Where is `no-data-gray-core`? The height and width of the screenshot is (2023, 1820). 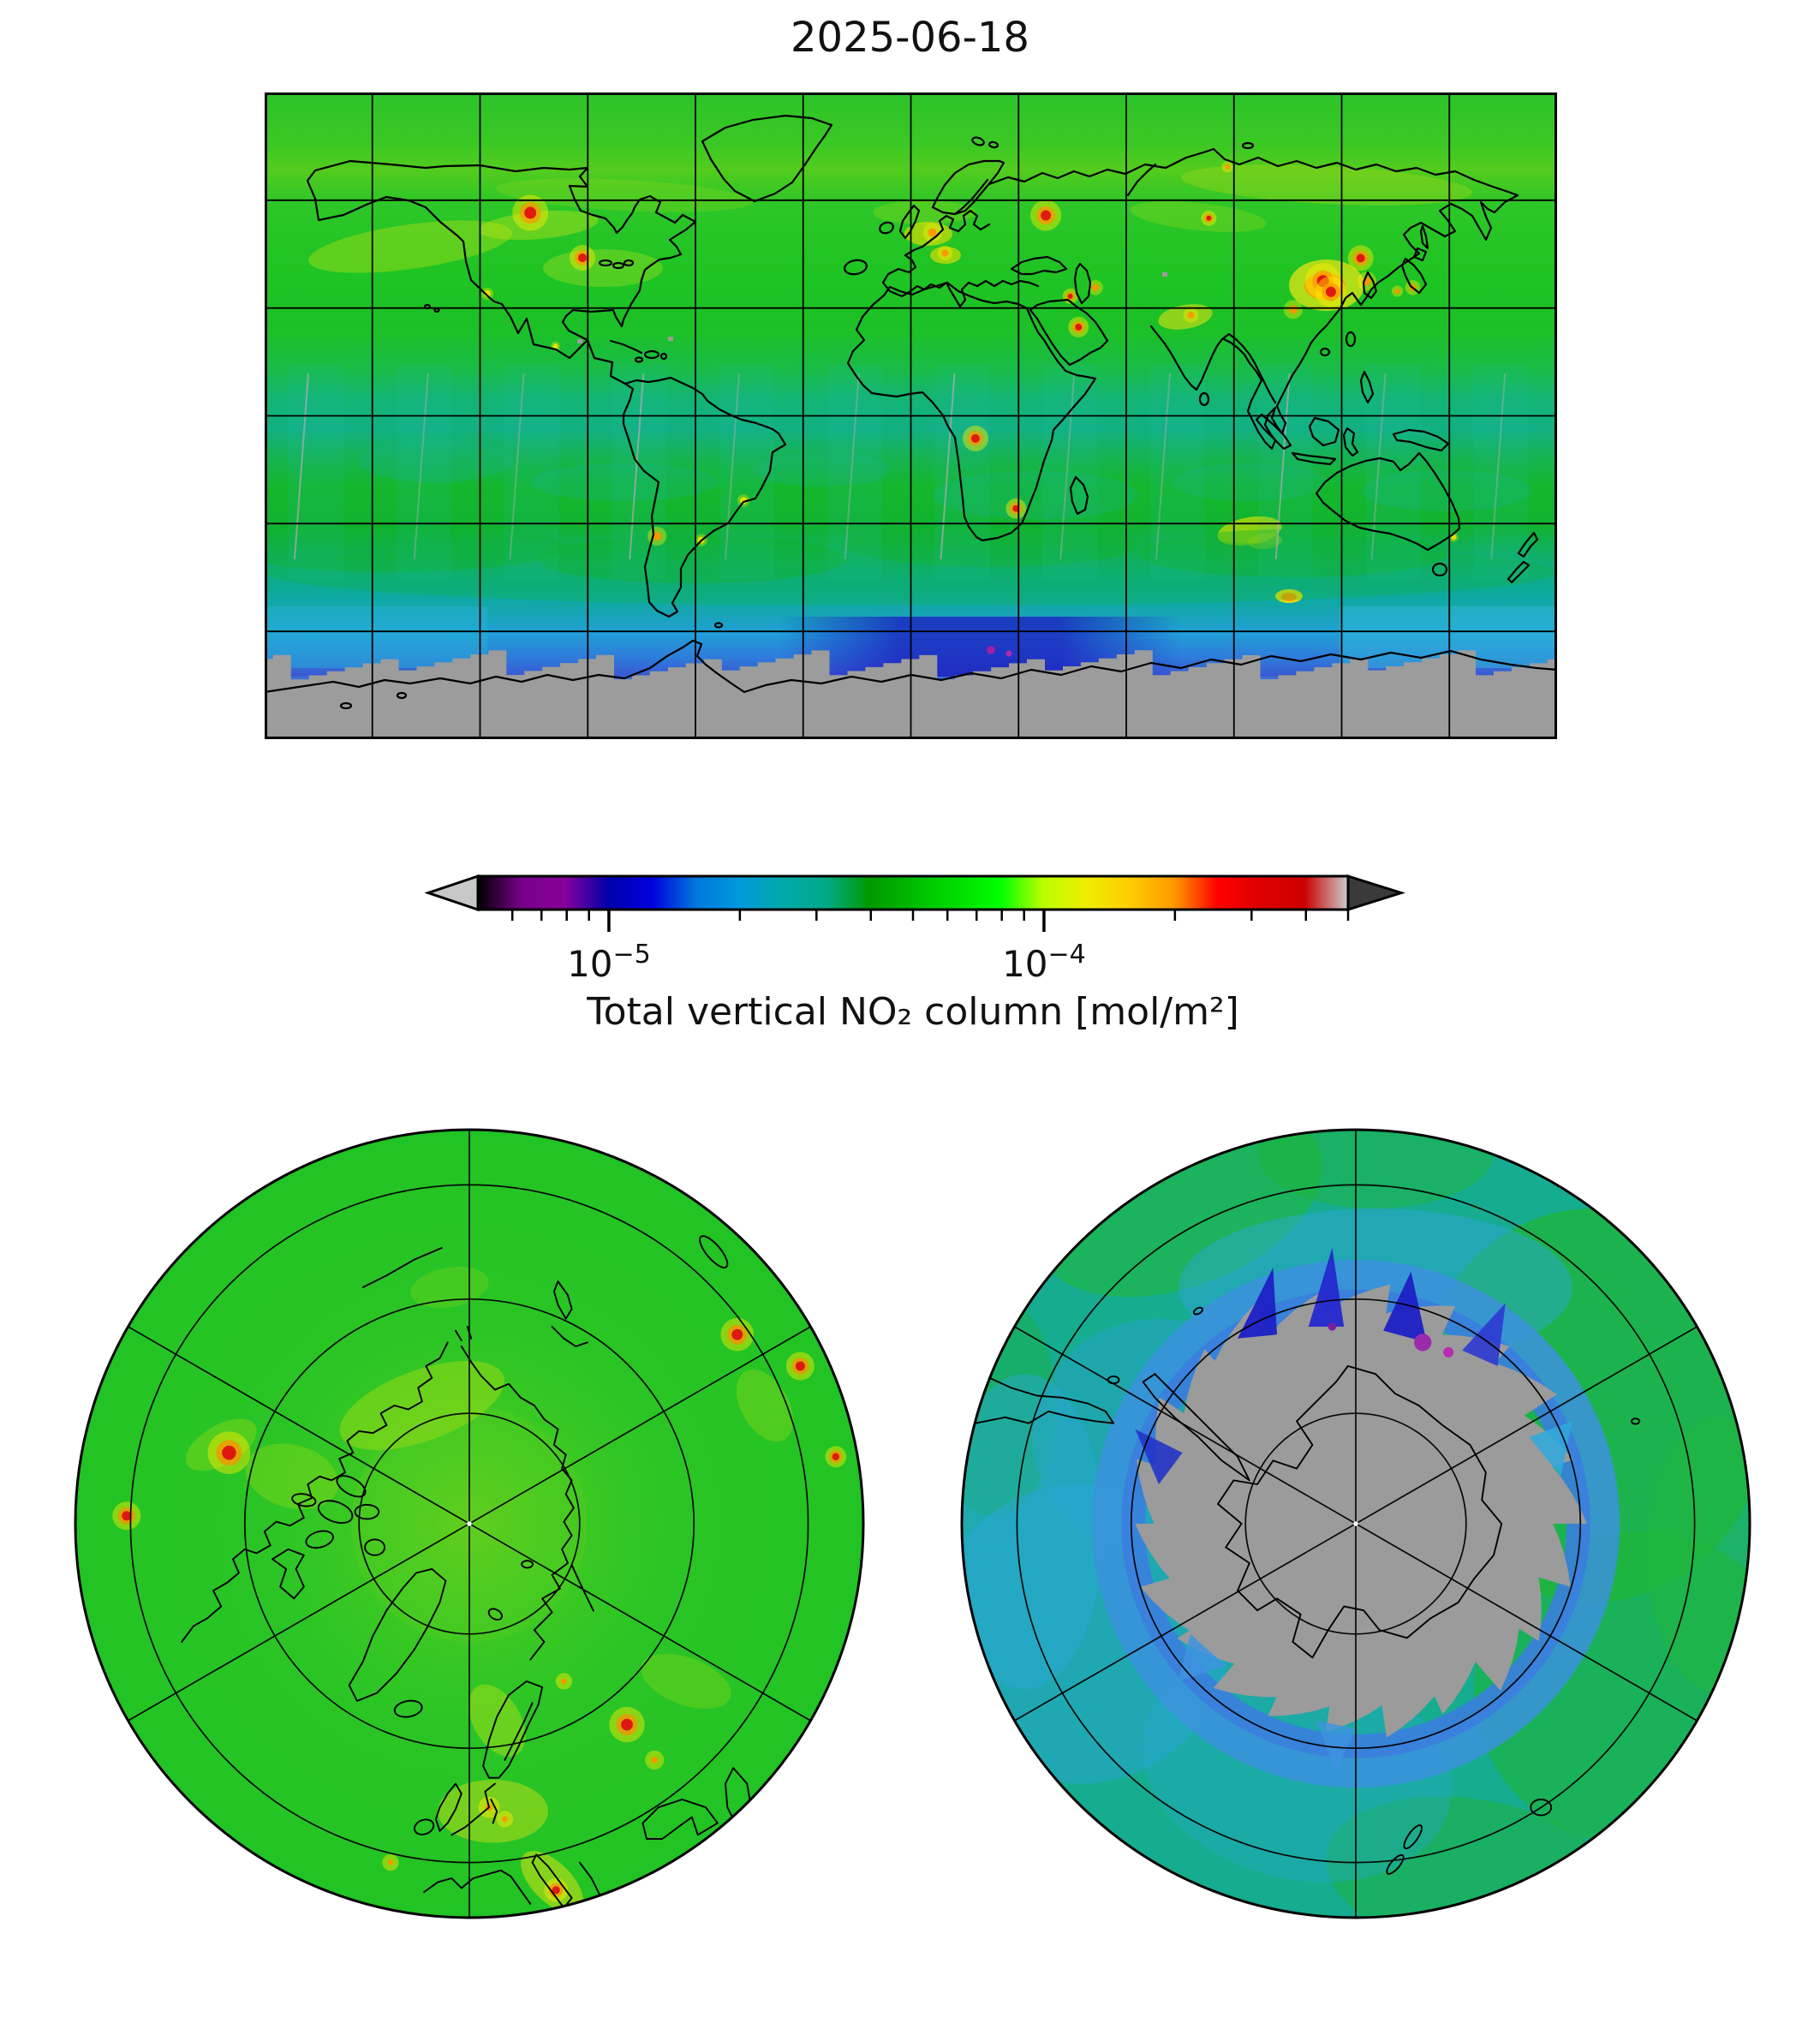
no-data-gray-core is located at coordinates (1361, 1511).